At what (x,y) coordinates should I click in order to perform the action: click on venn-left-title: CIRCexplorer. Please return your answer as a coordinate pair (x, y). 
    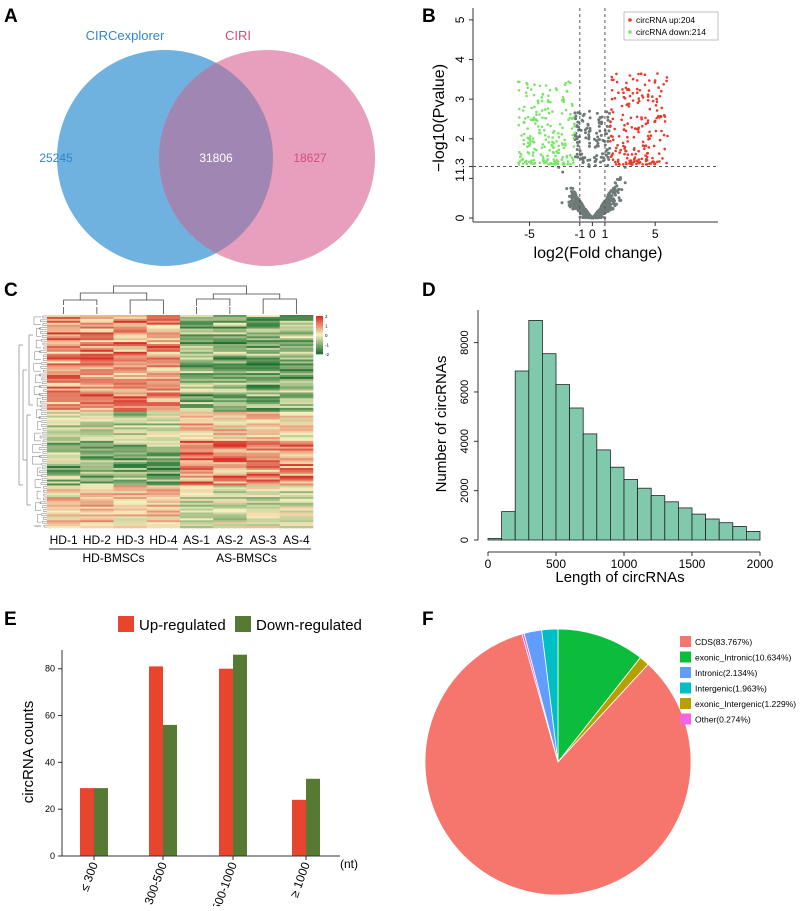
    Looking at the image, I should click on (125, 35).